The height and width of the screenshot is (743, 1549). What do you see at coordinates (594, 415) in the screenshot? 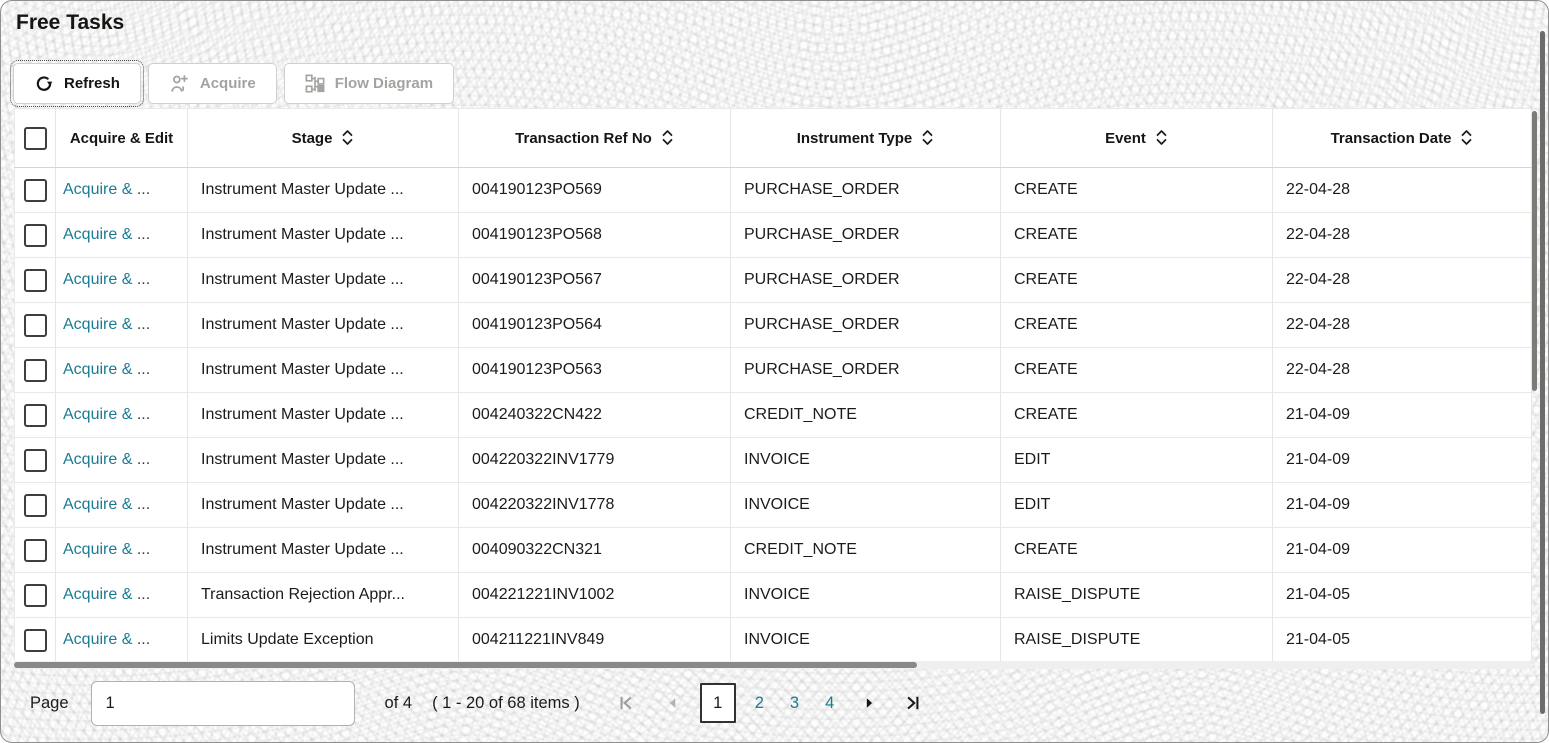
I see `transaction-ref-cell: 004240322CN422` at bounding box center [594, 415].